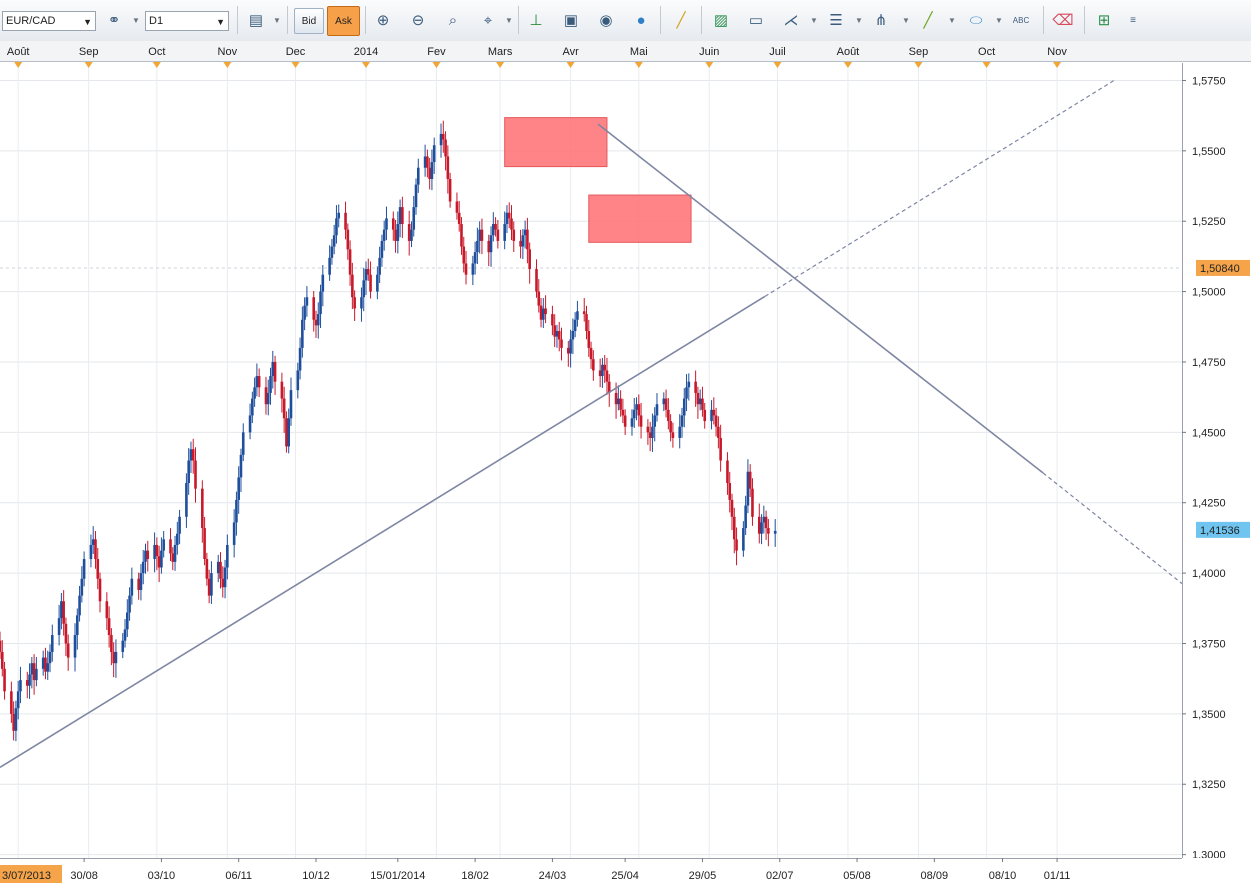 The height and width of the screenshot is (888, 1251). I want to click on ask-button: Ask, so click(343, 21).